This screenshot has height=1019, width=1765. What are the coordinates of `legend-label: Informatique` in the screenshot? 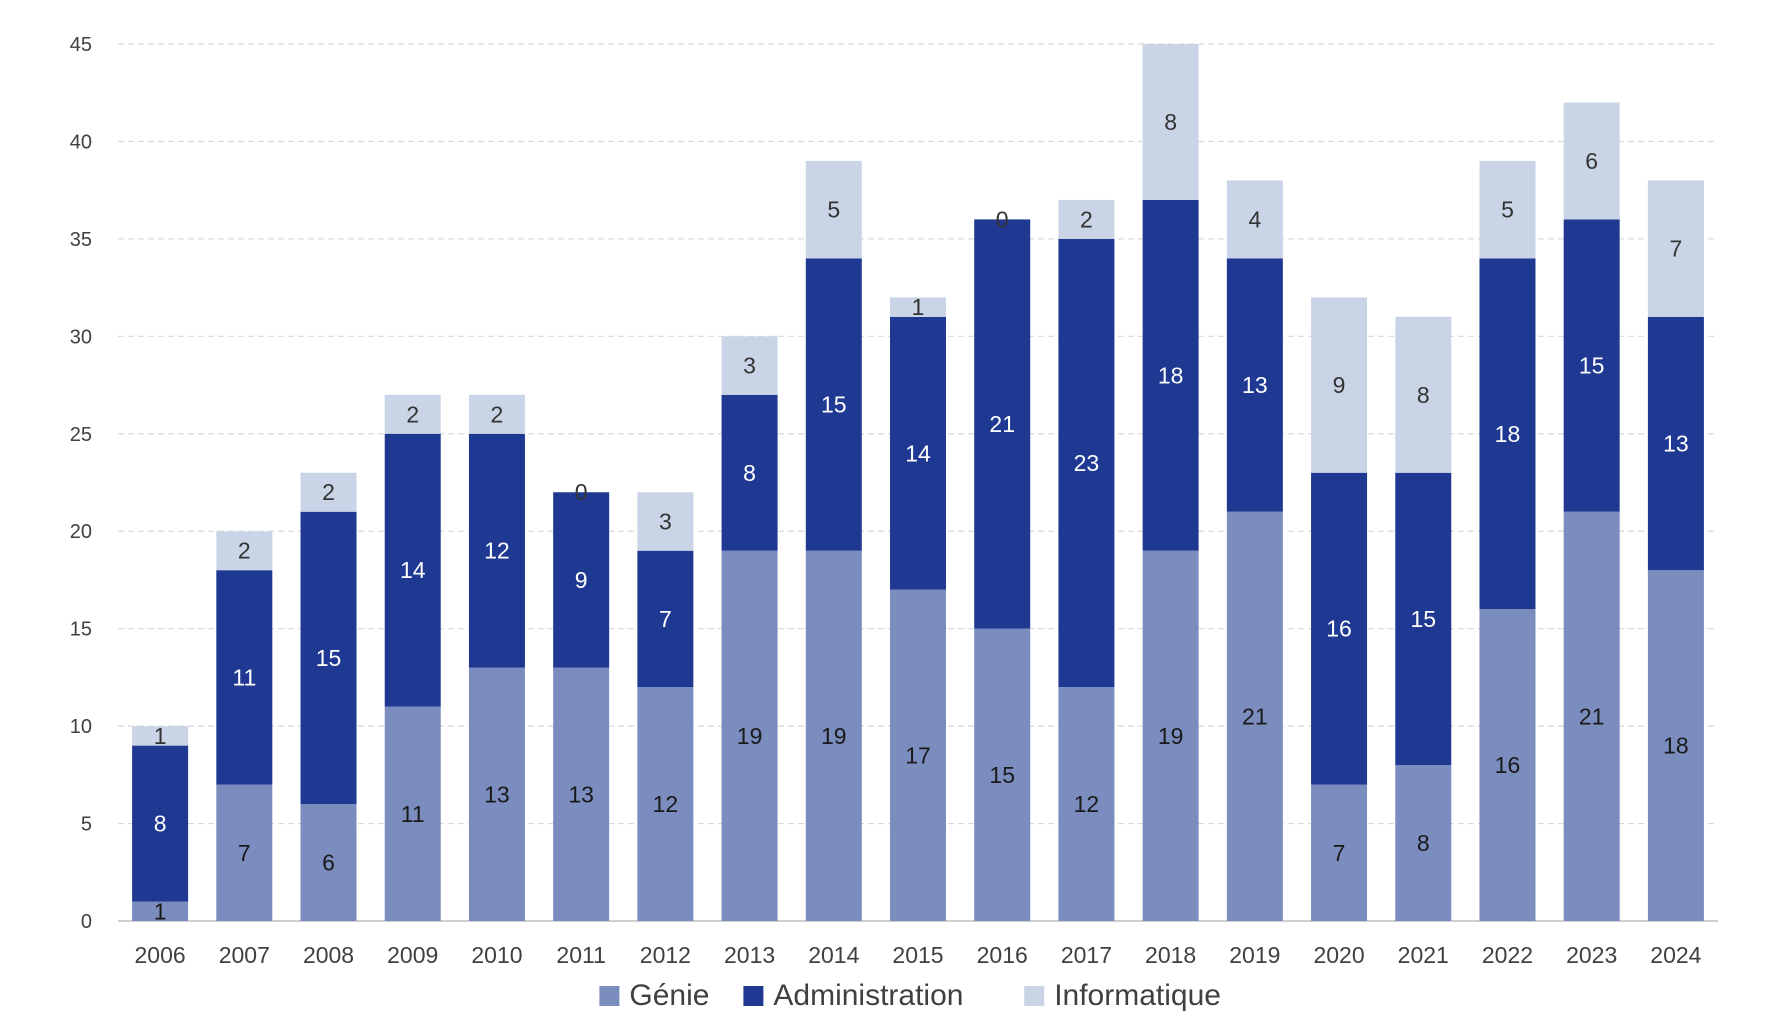 It's located at (1137, 995).